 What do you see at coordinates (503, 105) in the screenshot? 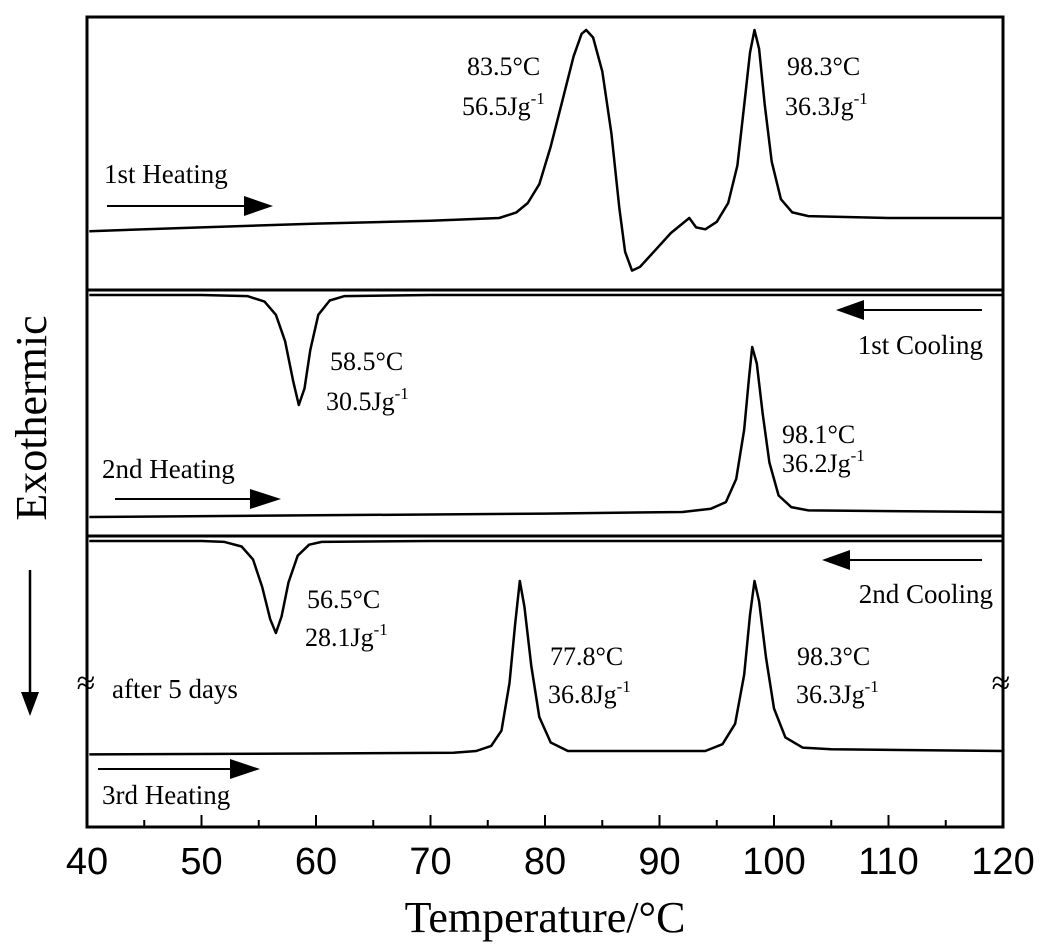
I see `peak-1-enthalpy: 56.5Jg-1` at bounding box center [503, 105].